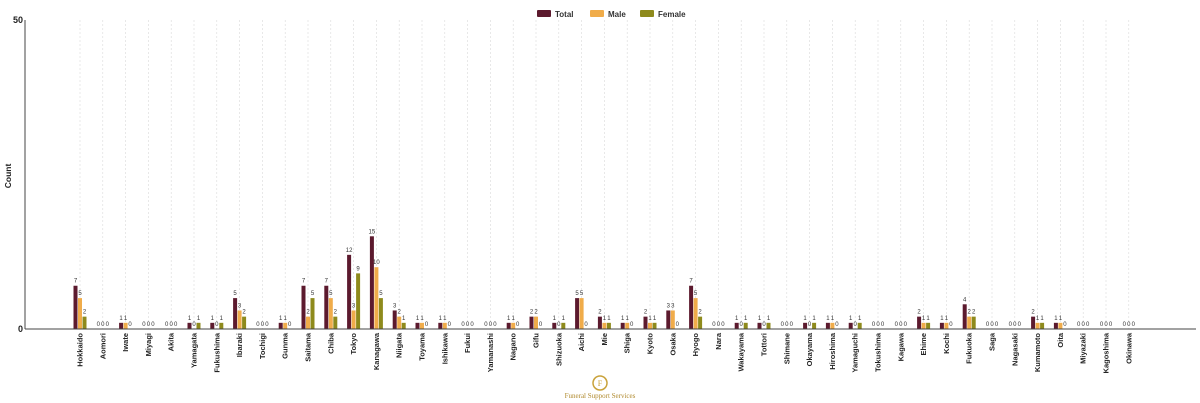 The image size is (1200, 403). Describe the element at coordinates (358, 269) in the screenshot. I see `data-label: 9` at that location.